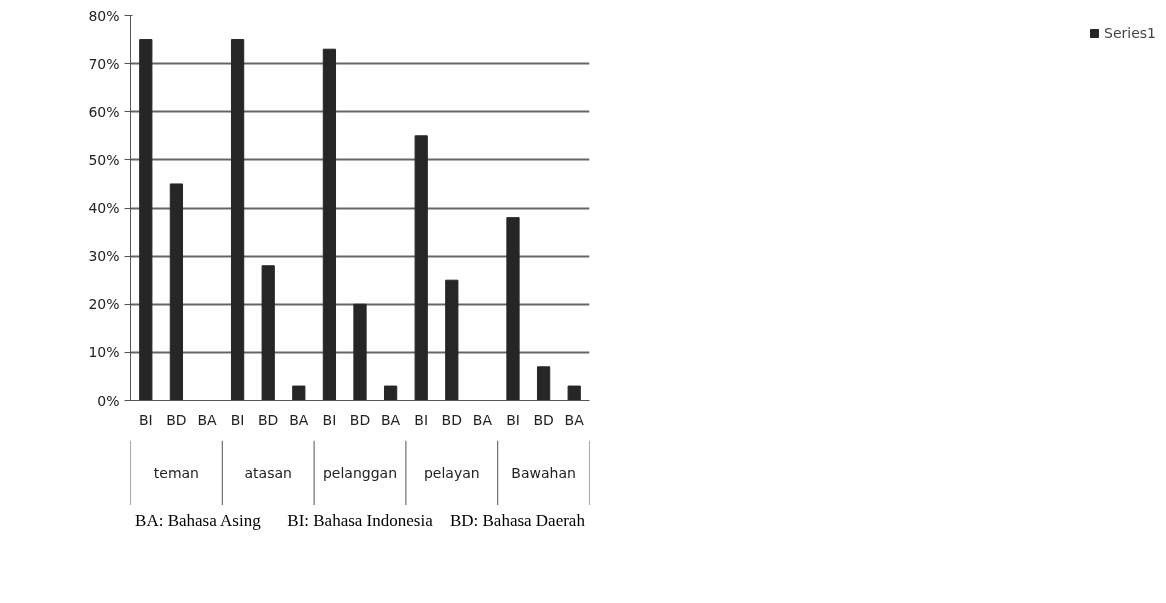  Describe the element at coordinates (517, 520) in the screenshot. I see `text: BD: Bahasa Daerah` at that location.